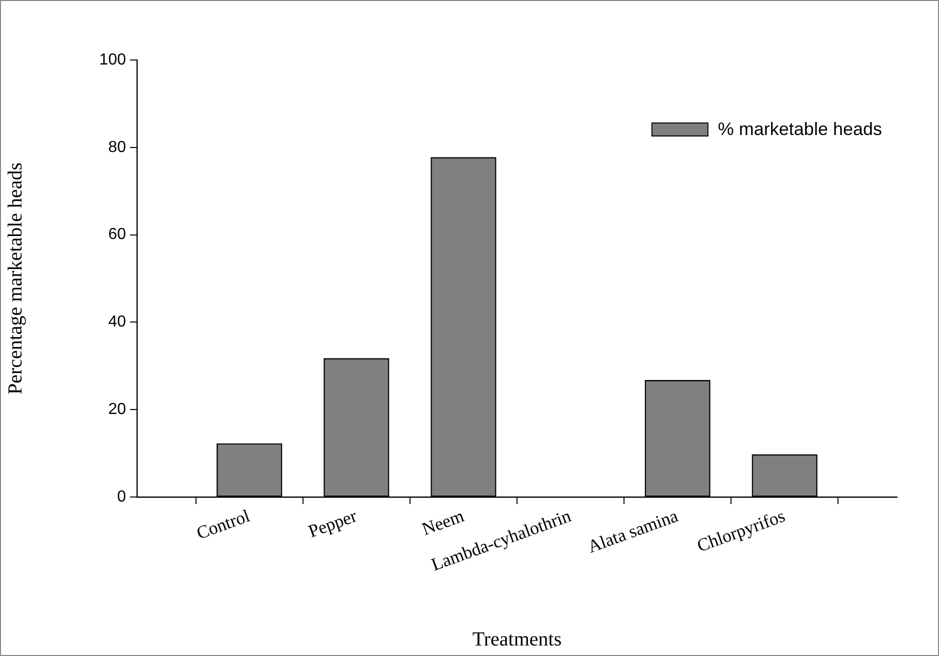 The image size is (939, 656). I want to click on y-tick-label: 40, so click(117, 322).